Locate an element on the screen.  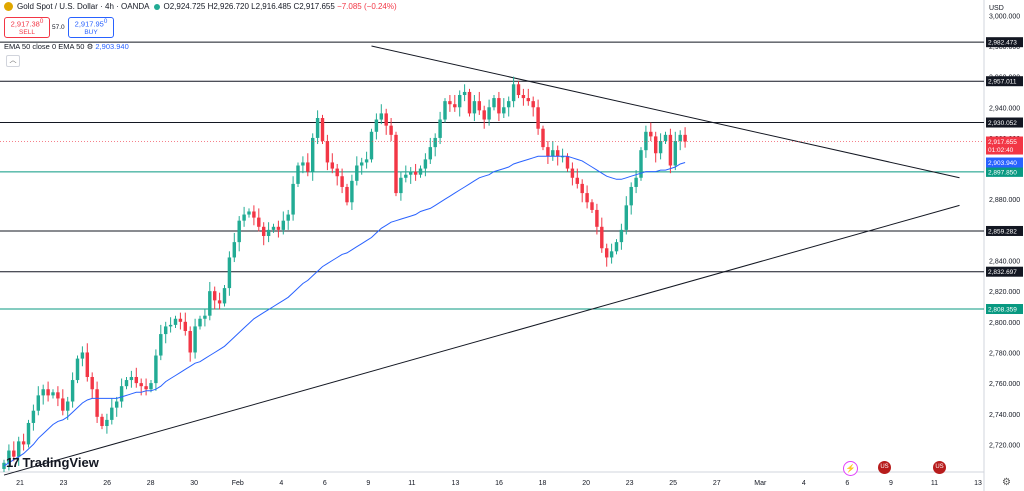
ema-settings-icon: ⚙ is located at coordinates (90, 46).